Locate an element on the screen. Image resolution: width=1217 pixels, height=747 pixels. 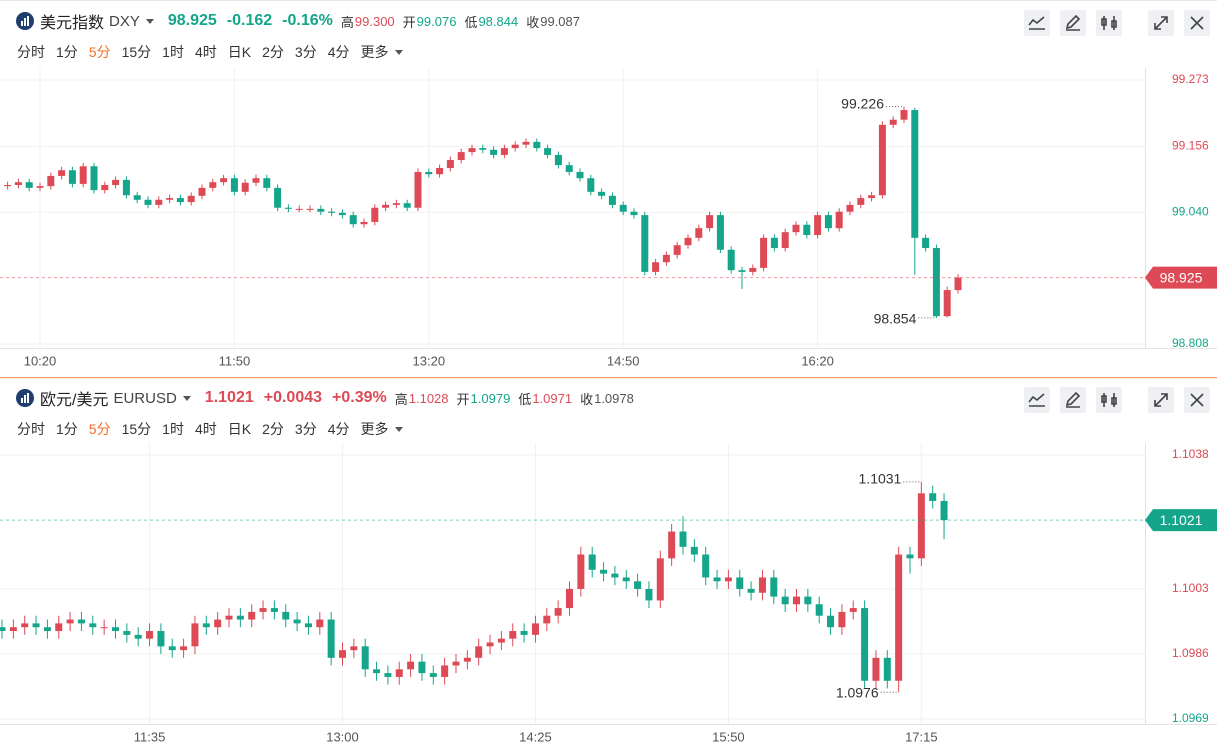
y-tick-label: 99.273 is located at coordinates (1190, 79).